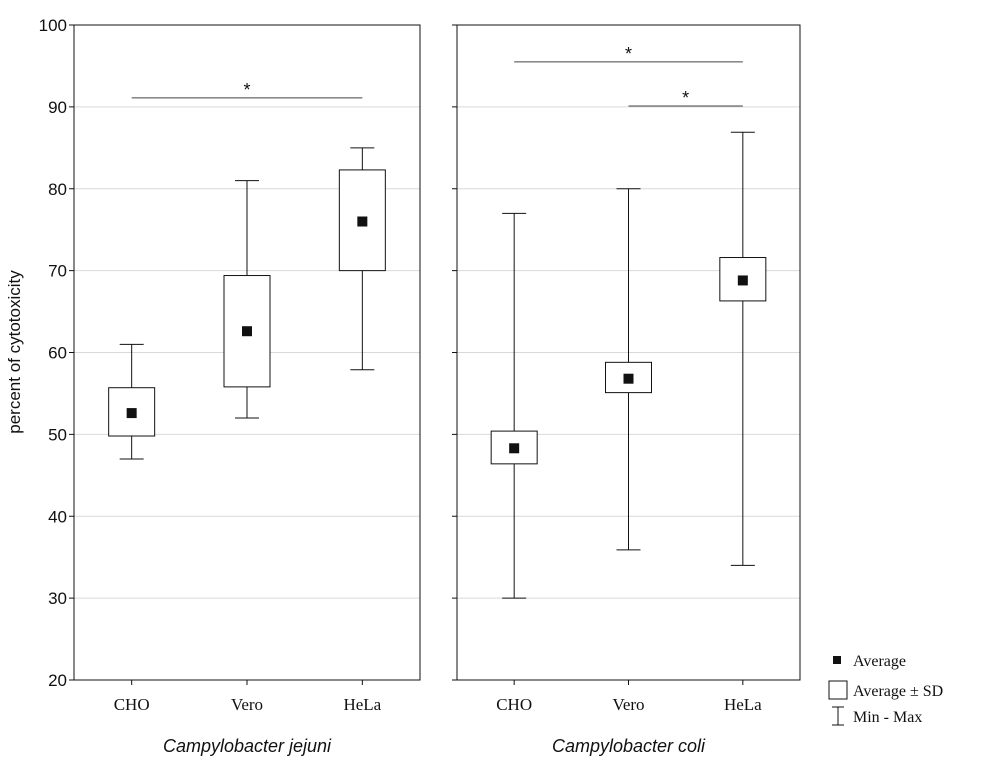 This screenshot has height=760, width=987. I want to click on y-tick-label-70: 70, so click(57, 271).